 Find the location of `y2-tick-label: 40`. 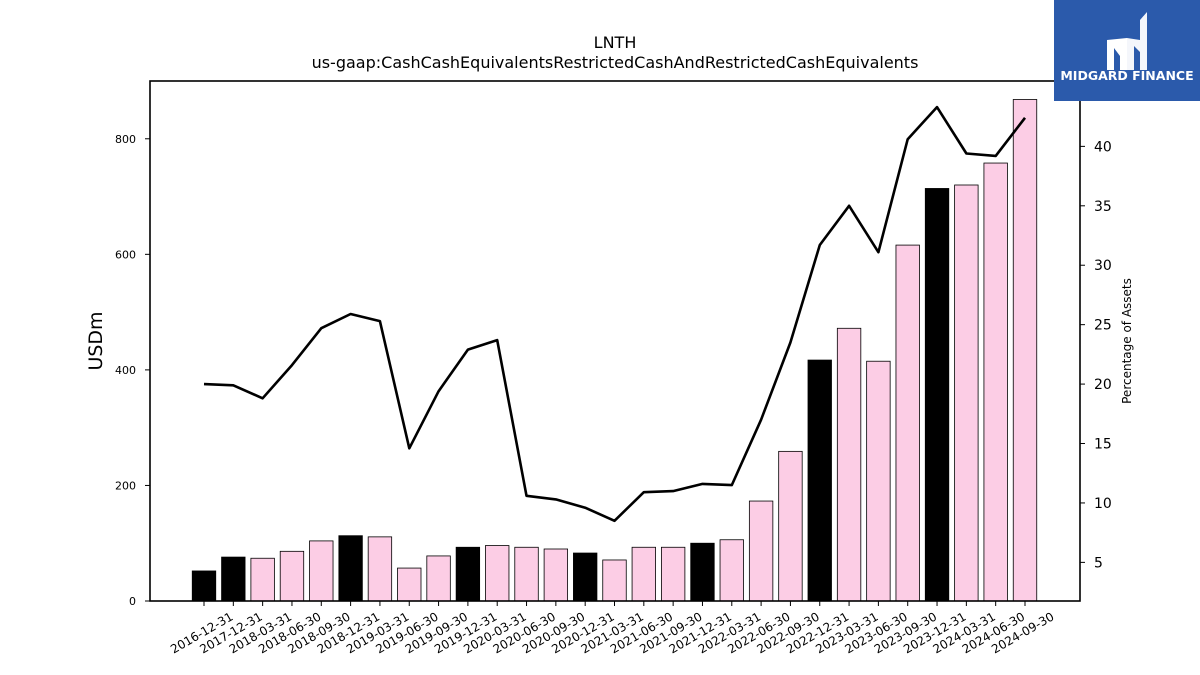

y2-tick-label: 40 is located at coordinates (1103, 147).